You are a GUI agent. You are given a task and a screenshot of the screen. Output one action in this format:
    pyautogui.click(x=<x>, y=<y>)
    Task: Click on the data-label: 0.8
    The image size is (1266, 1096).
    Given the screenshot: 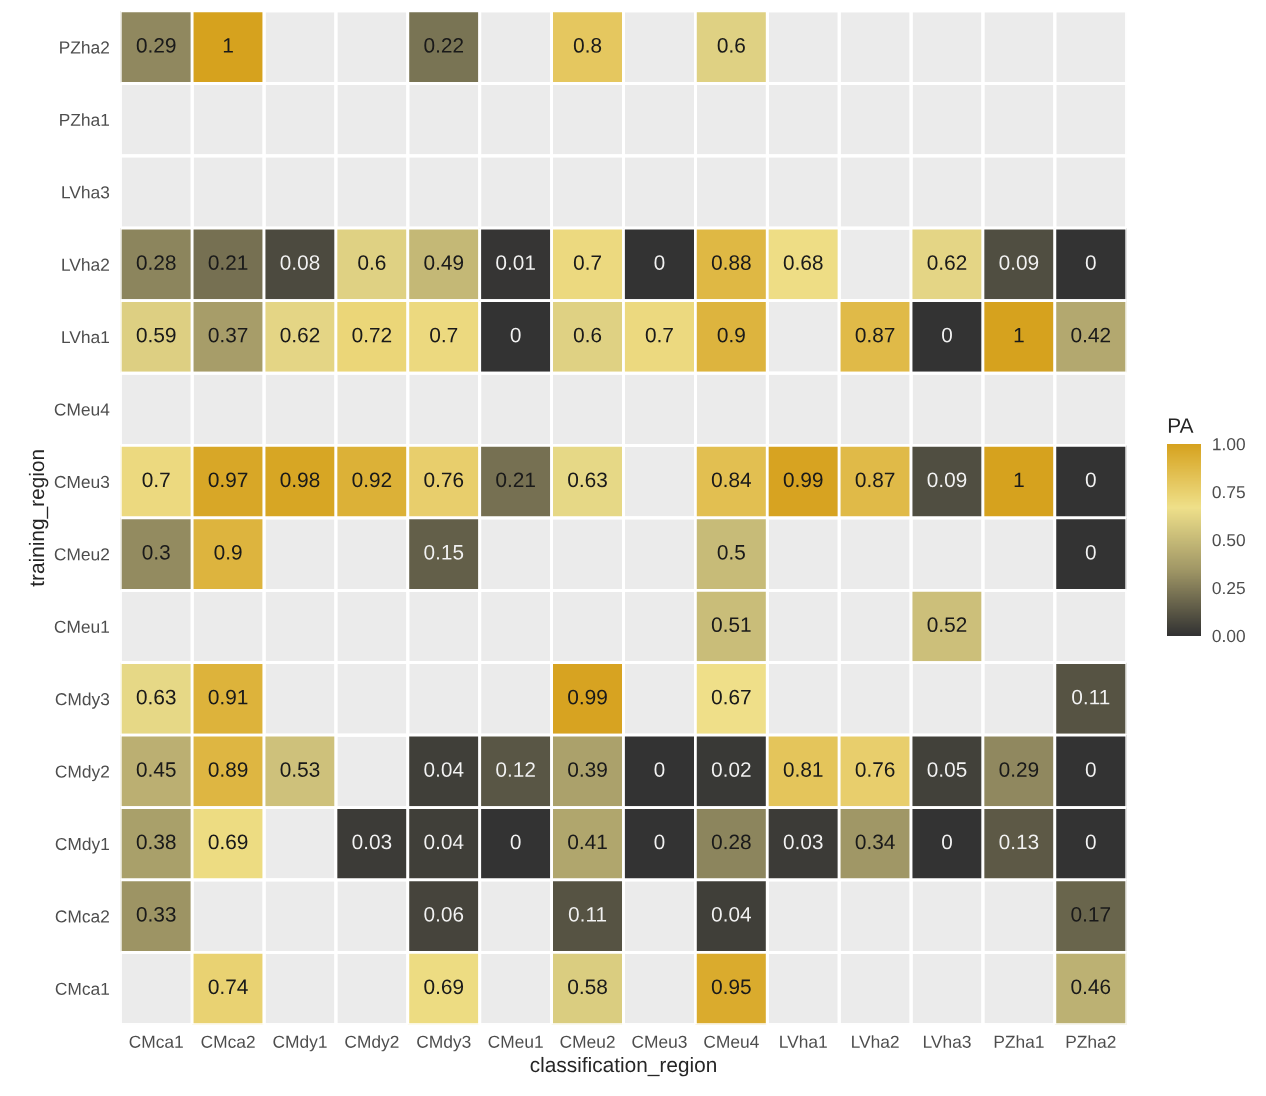 What is the action you would take?
    pyautogui.click(x=587, y=45)
    